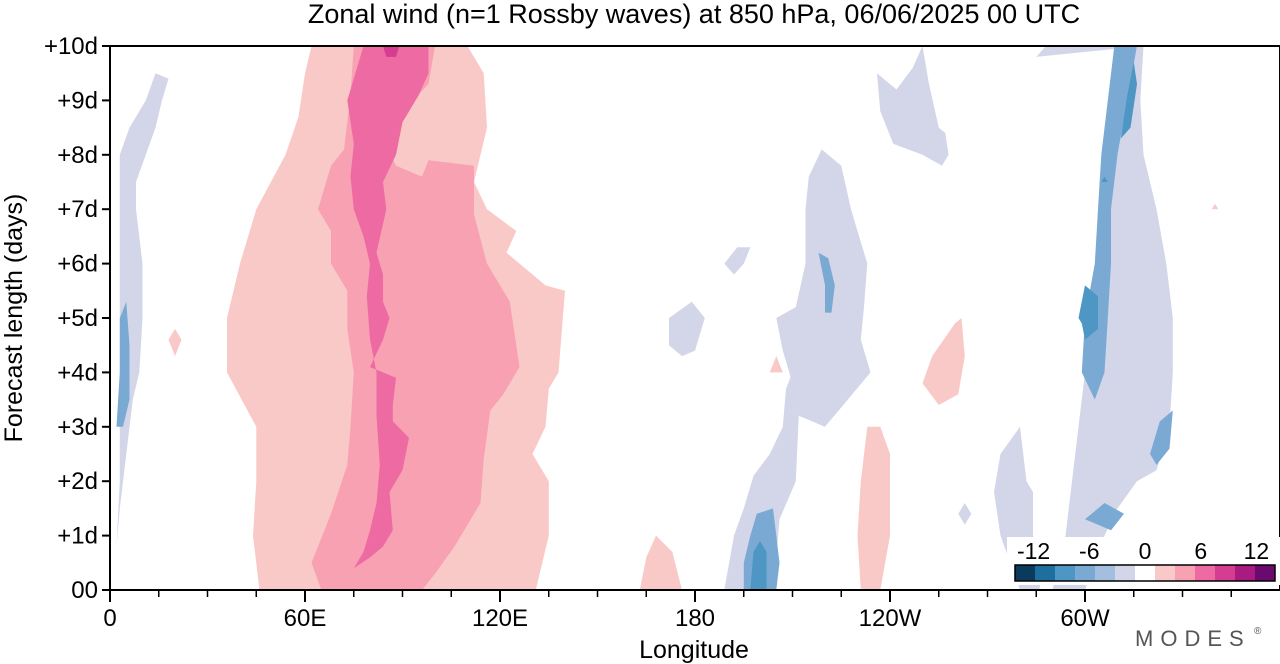  What do you see at coordinates (77, 209) in the screenshot?
I see `y-tick-label: +7d` at bounding box center [77, 209].